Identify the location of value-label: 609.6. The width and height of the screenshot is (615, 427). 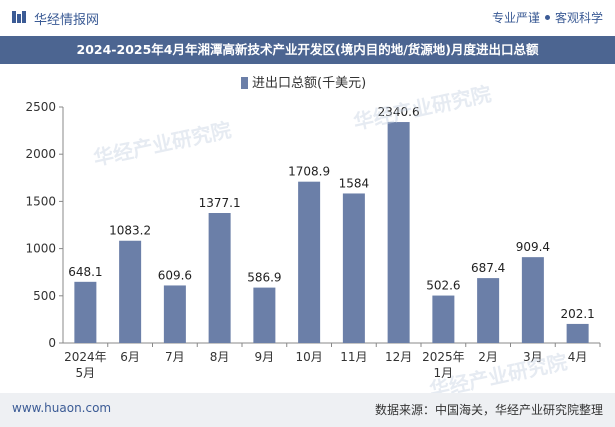
(175, 275).